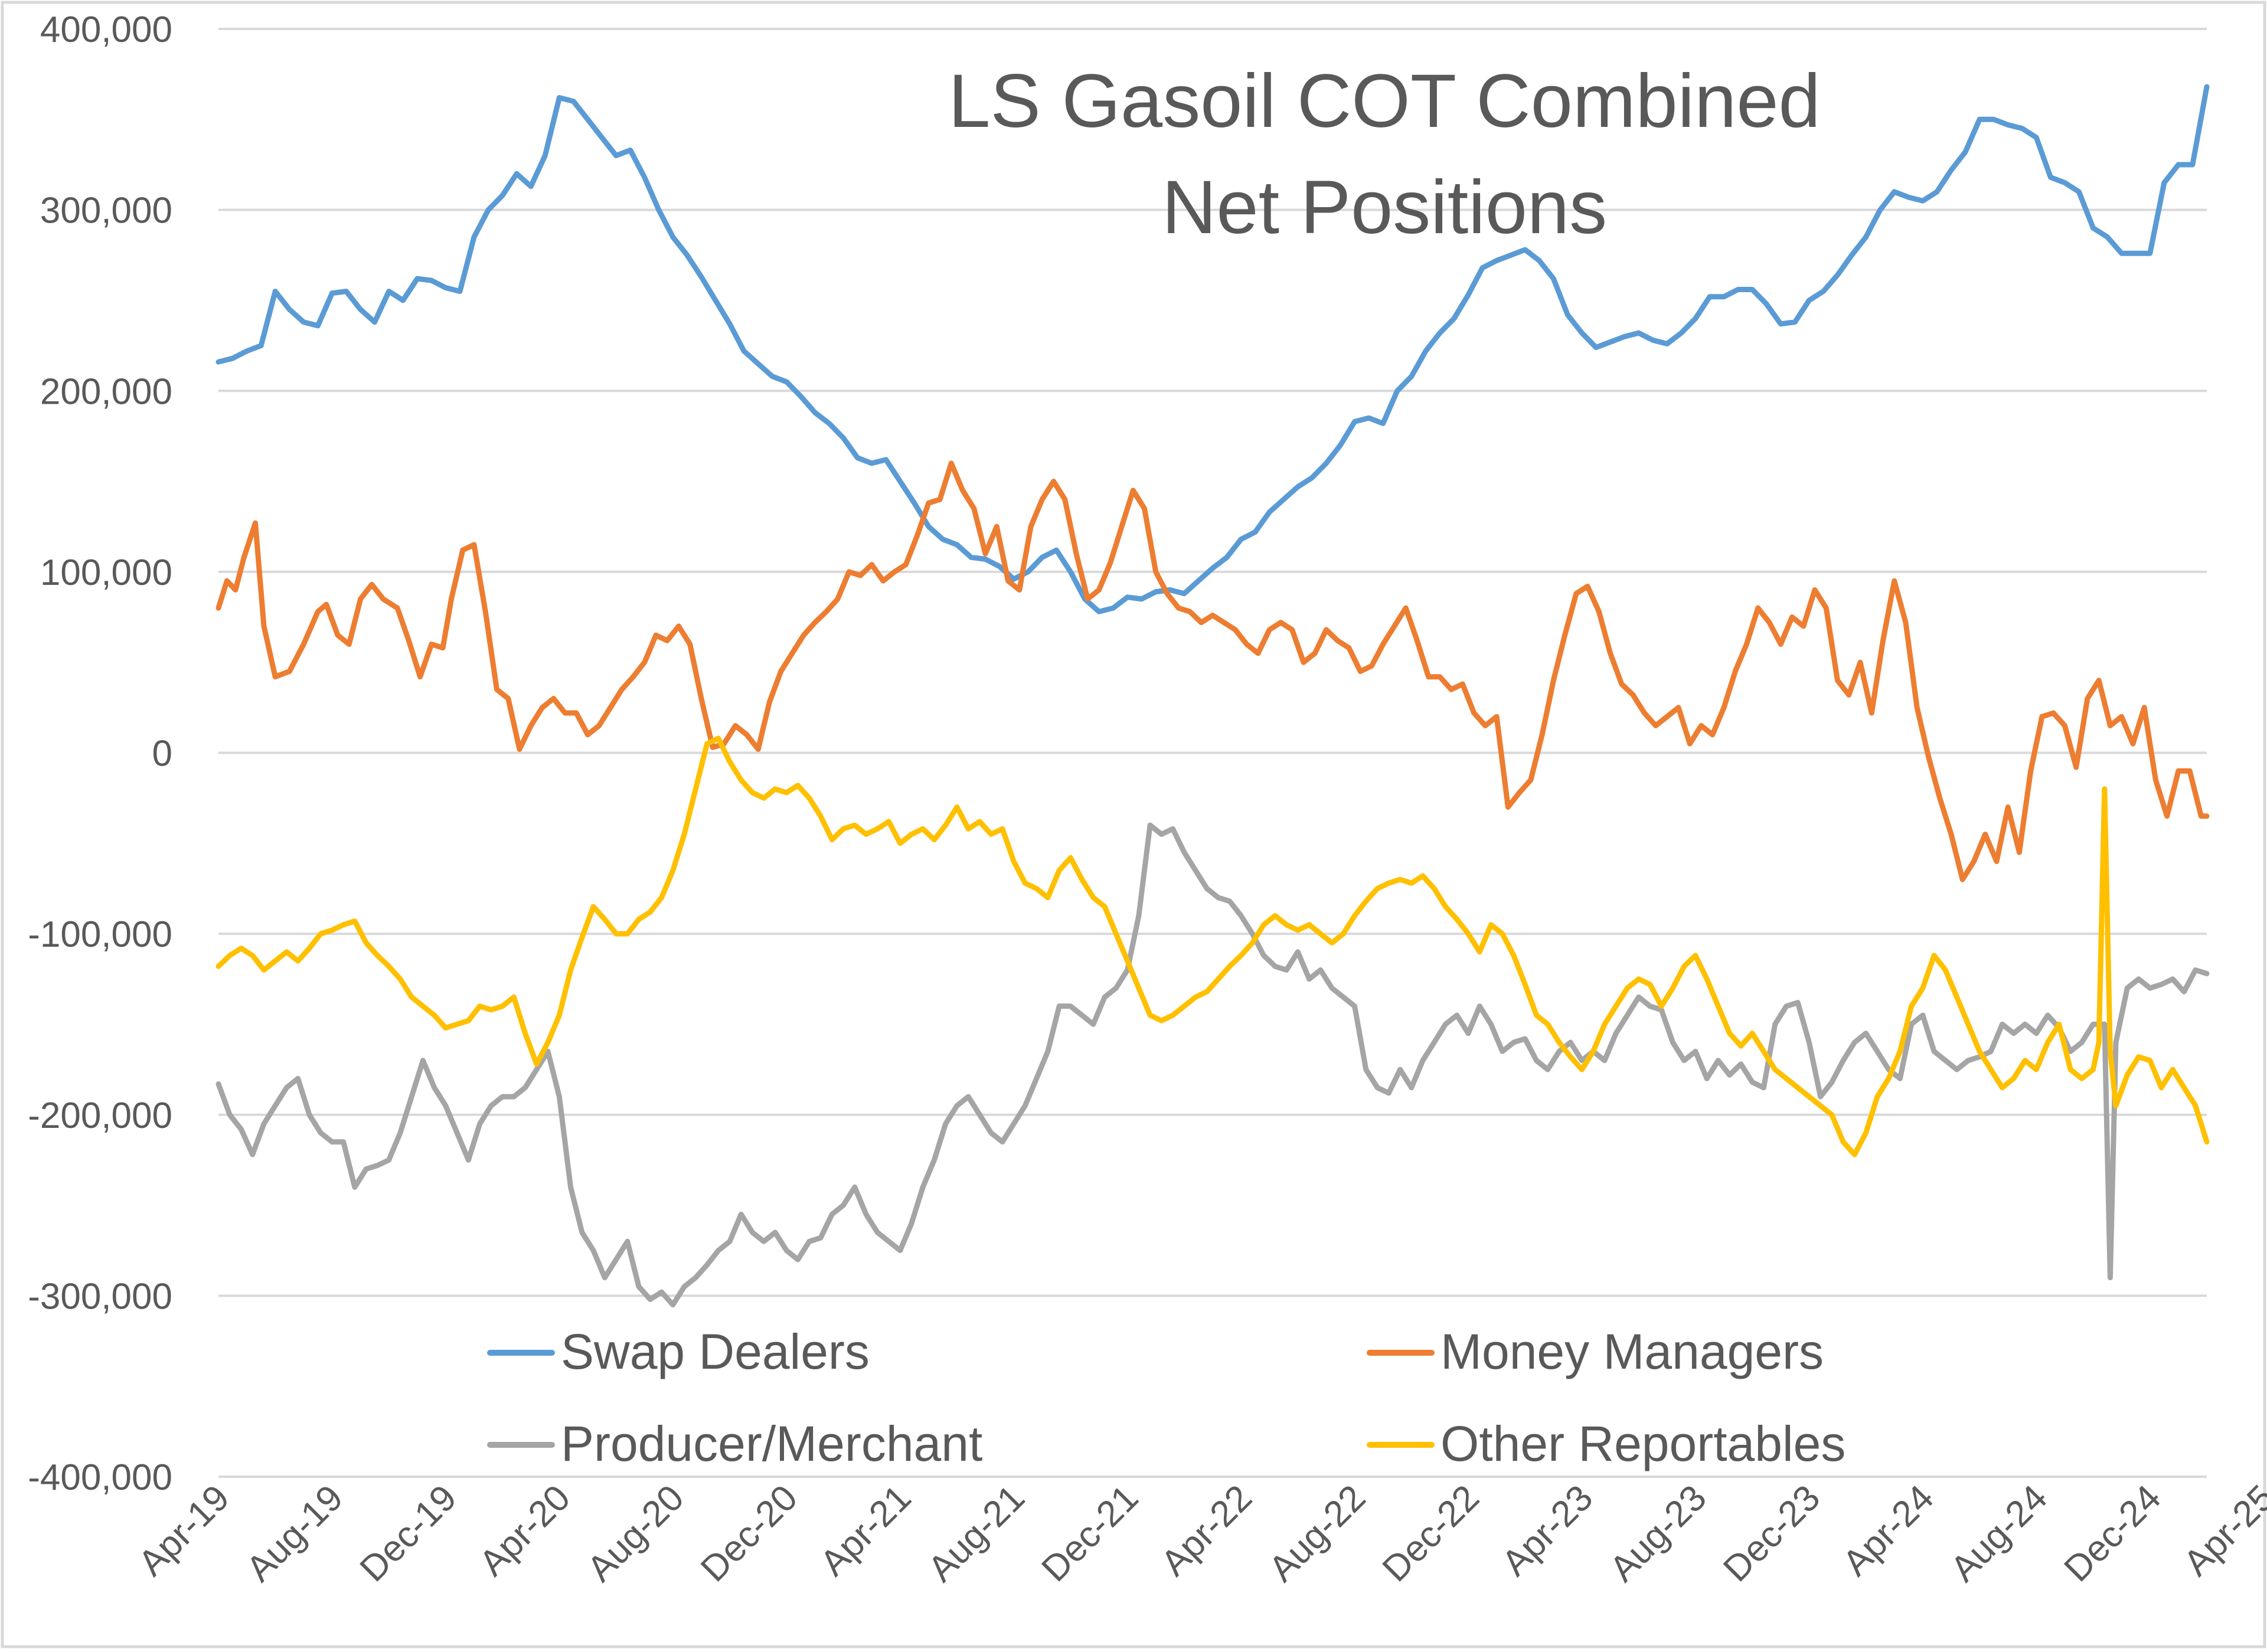 This screenshot has height=1652, width=2267. What do you see at coordinates (100, 1478) in the screenshot?
I see `y-tick-label: -400,000` at bounding box center [100, 1478].